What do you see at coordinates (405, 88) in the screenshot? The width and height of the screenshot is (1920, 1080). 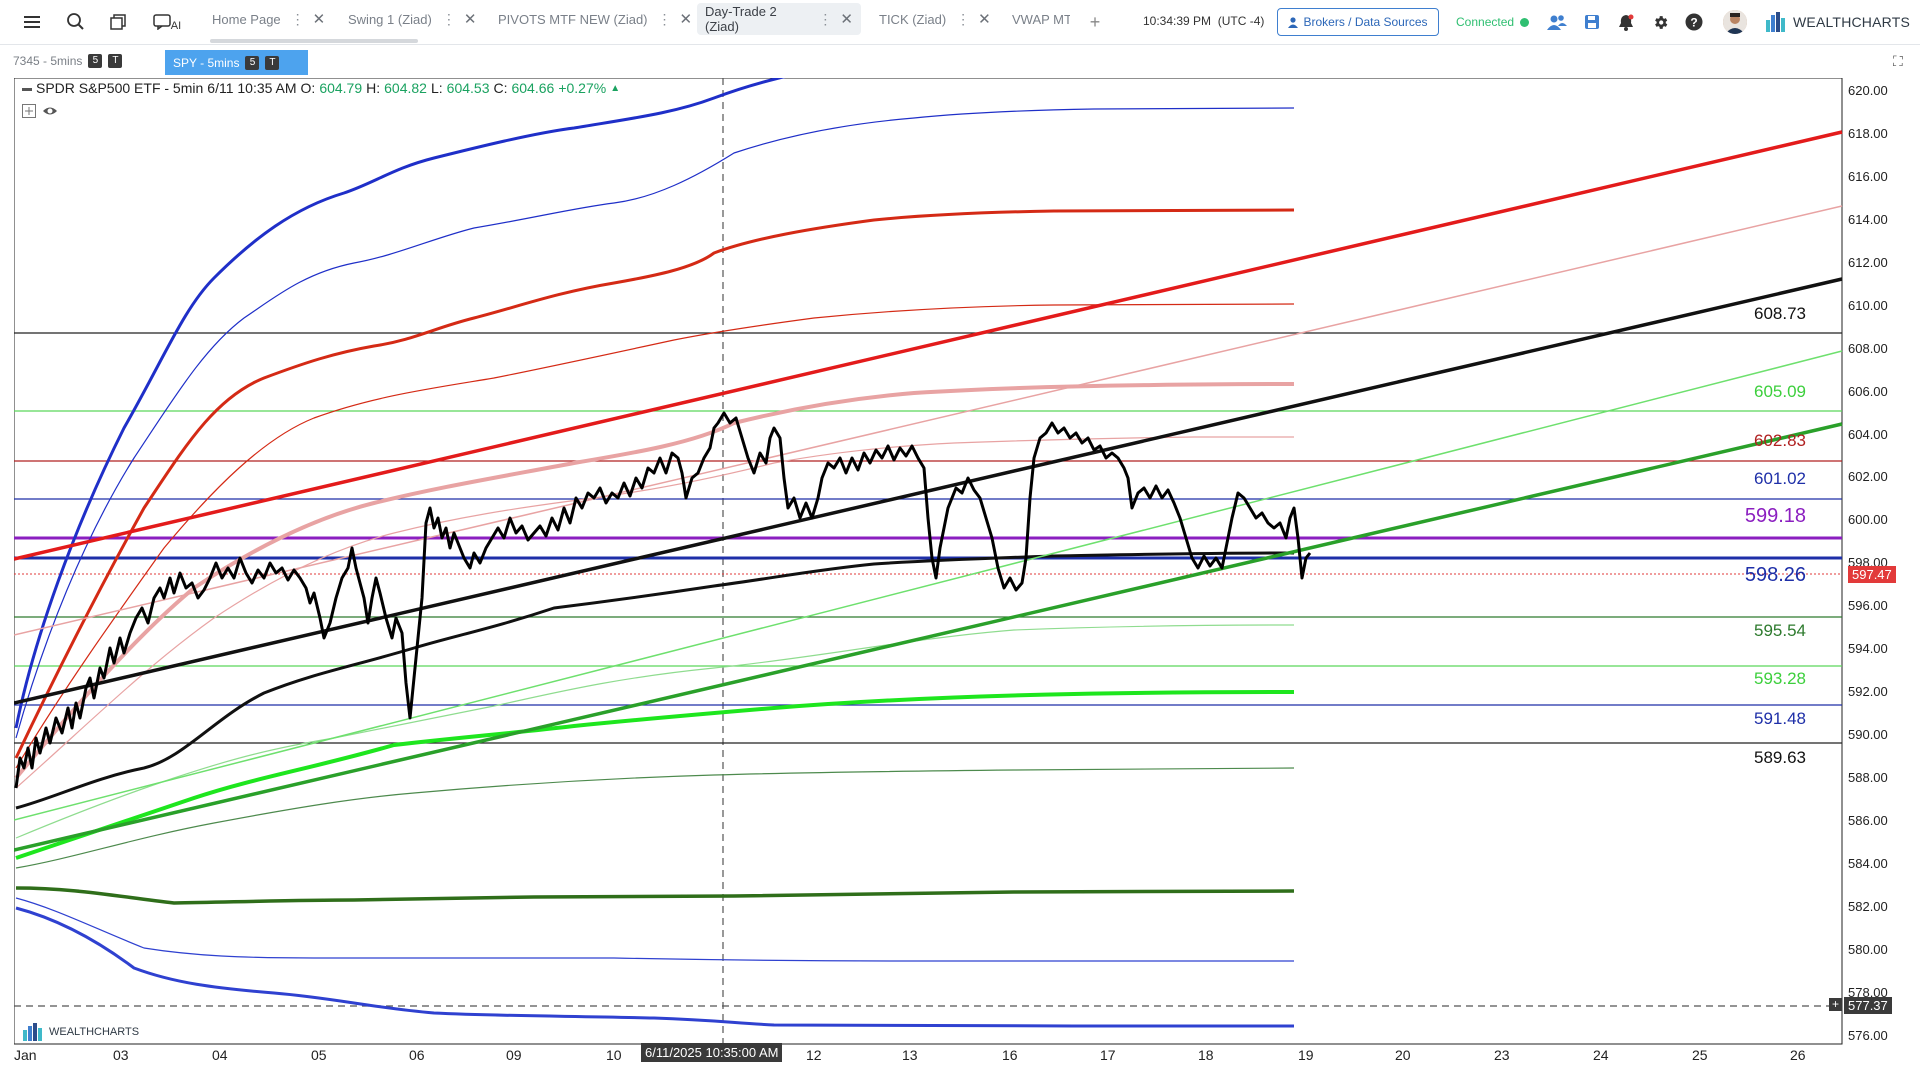 I see `high-value: 604.82` at bounding box center [405, 88].